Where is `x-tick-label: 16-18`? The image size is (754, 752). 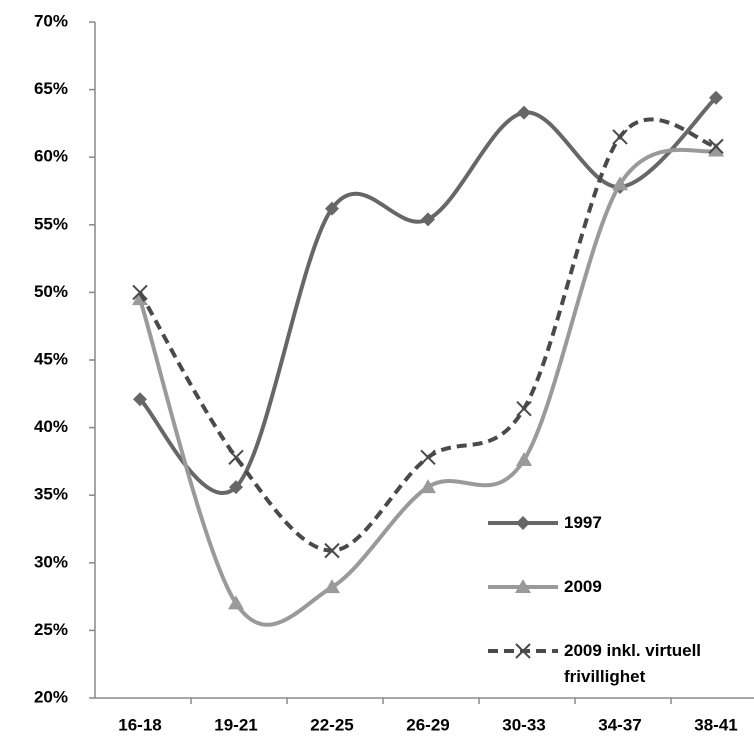
x-tick-label: 16-18 is located at coordinates (139, 724).